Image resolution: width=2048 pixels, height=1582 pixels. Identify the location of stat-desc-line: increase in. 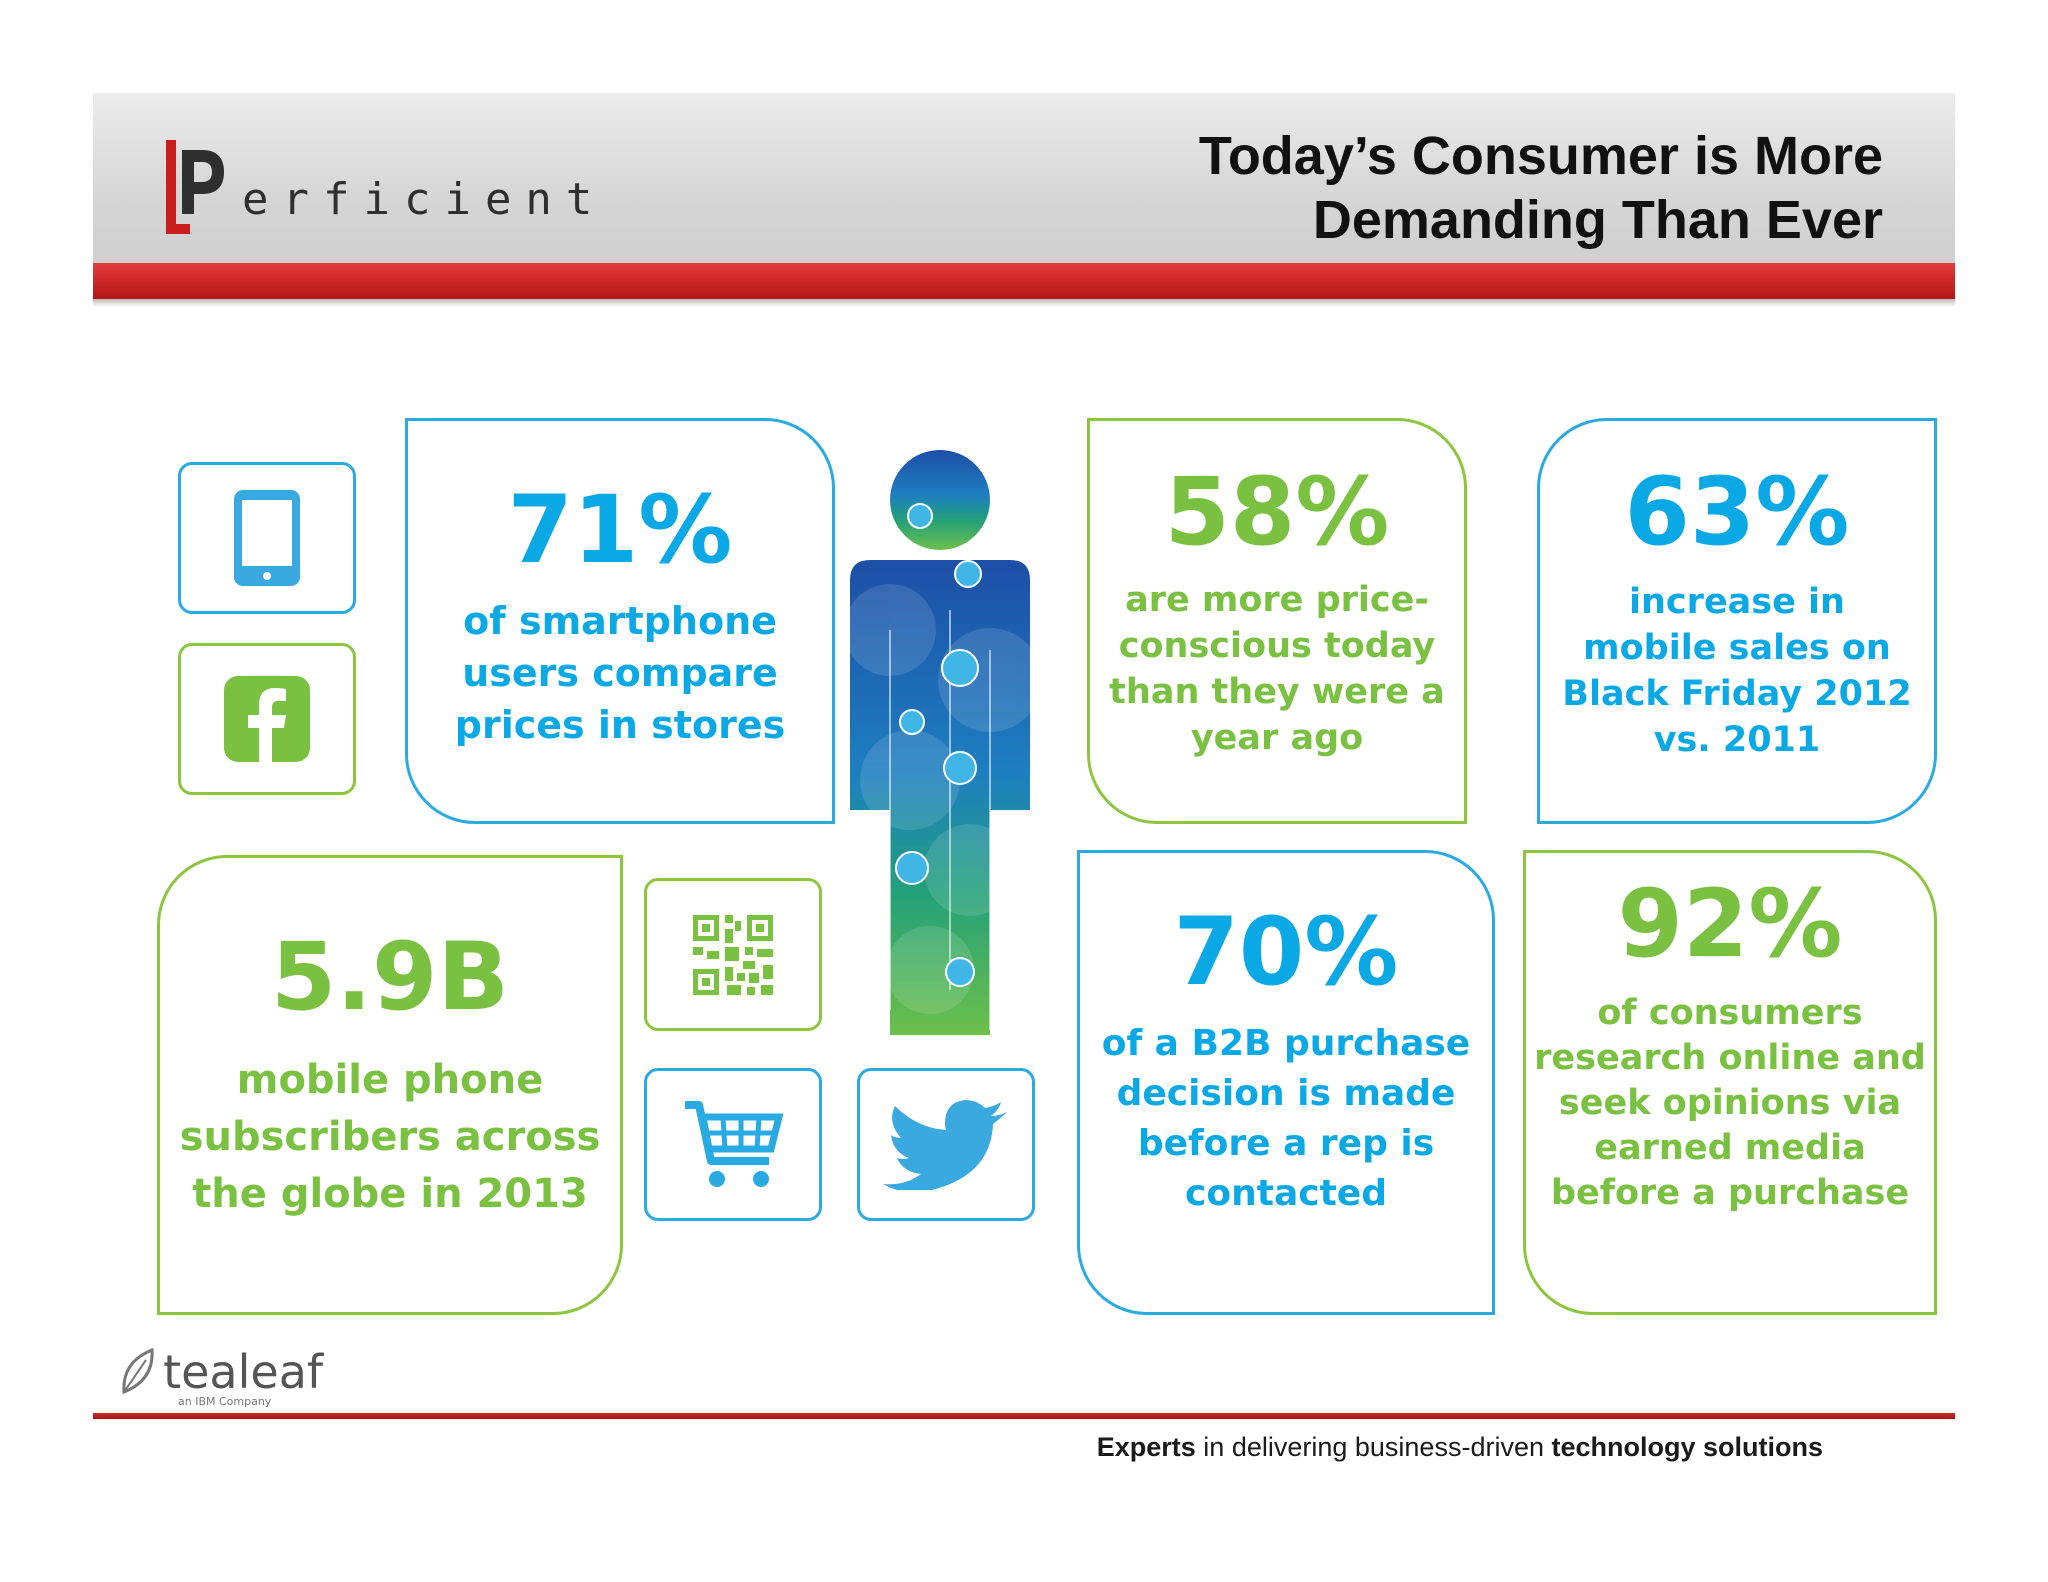
(1737, 602).